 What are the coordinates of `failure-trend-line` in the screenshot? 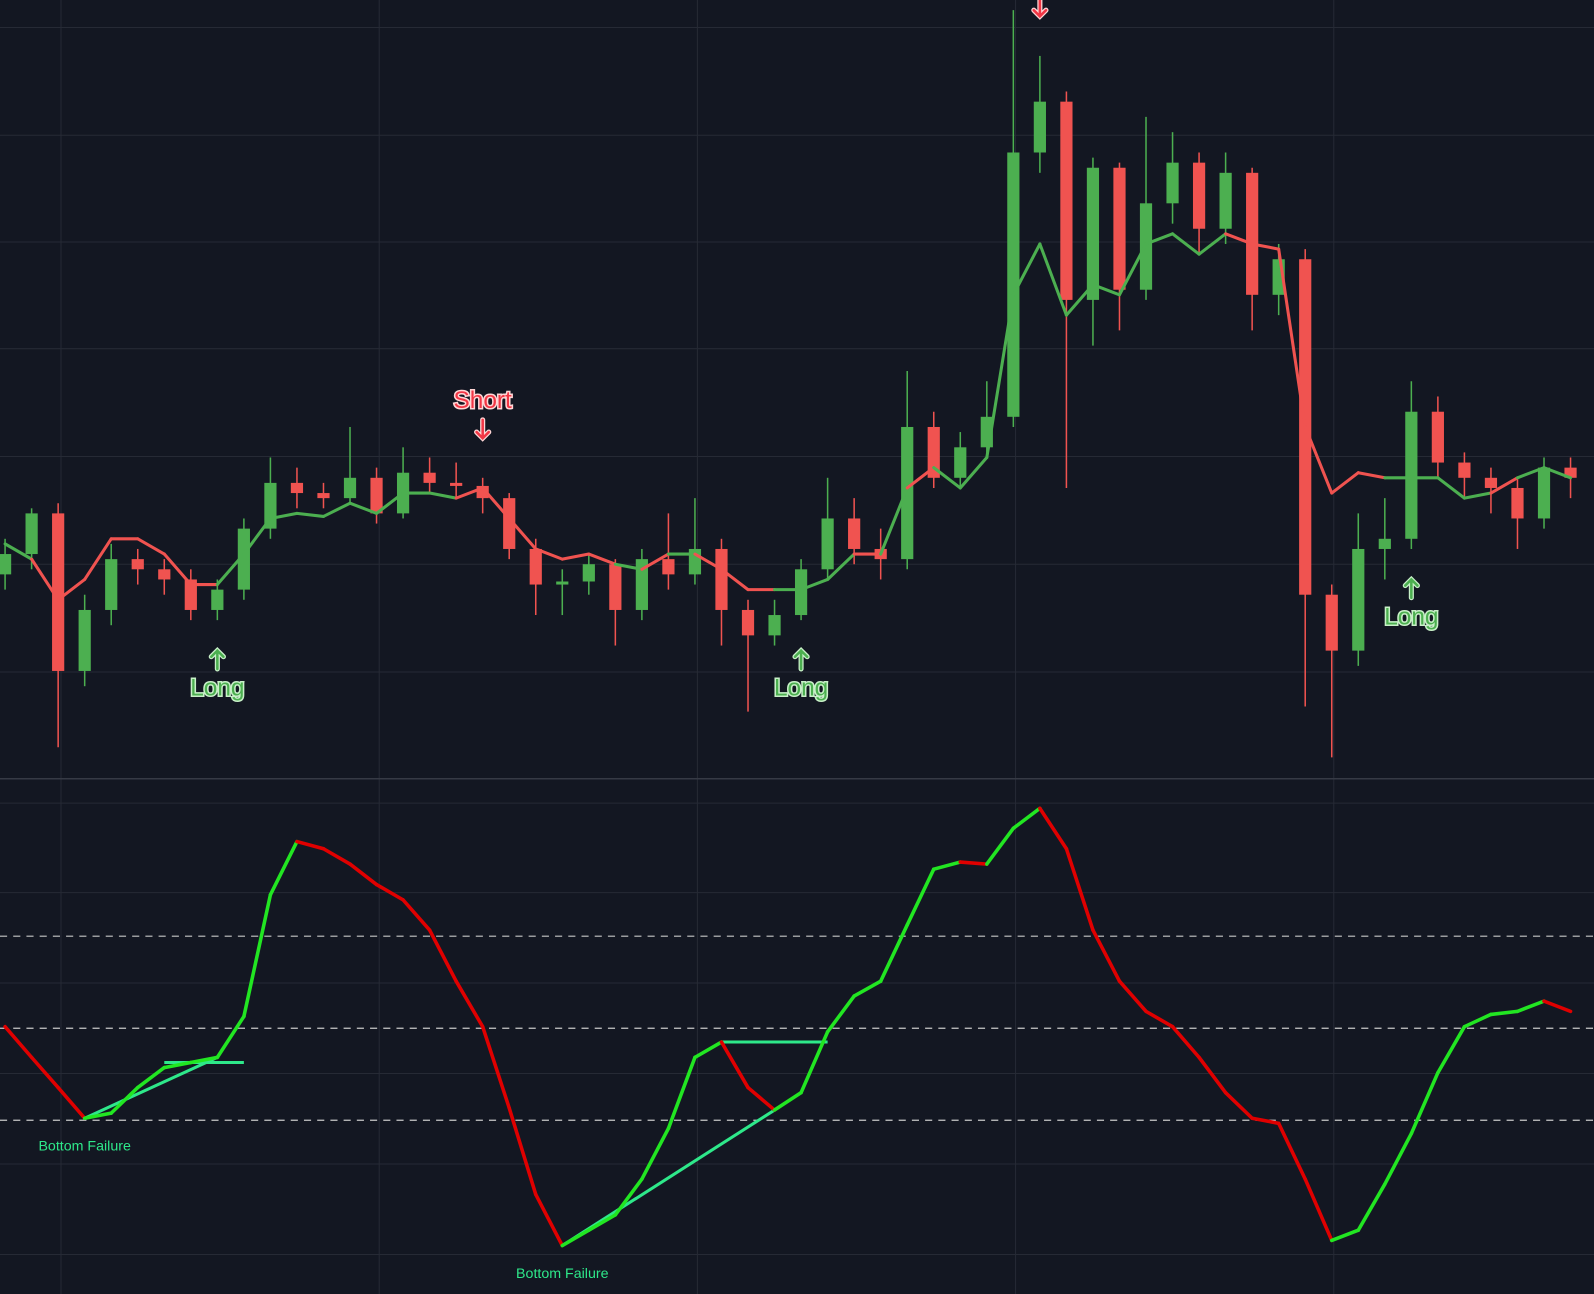 It's located at (668, 1177).